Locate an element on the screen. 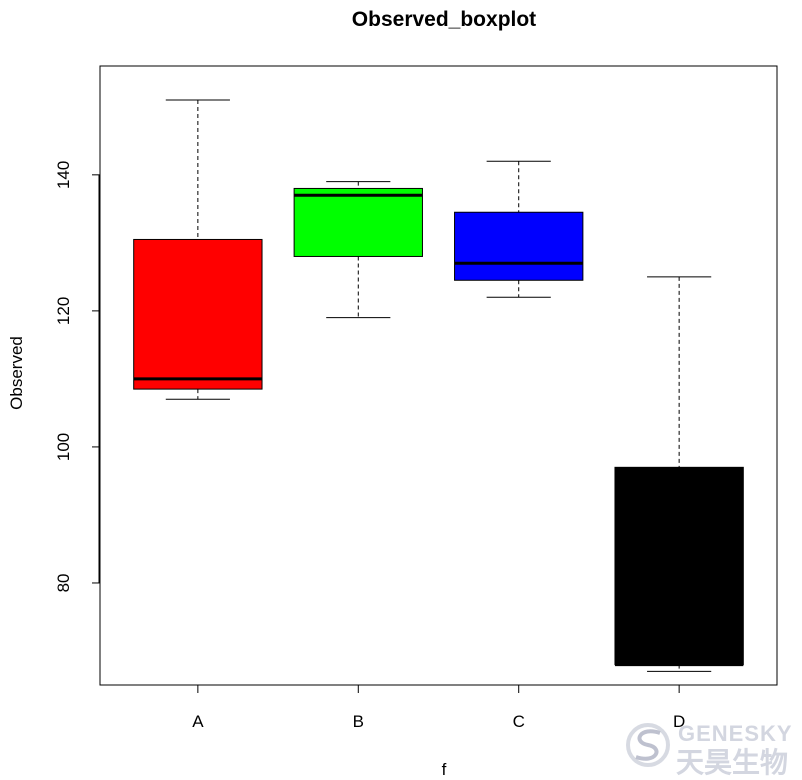 The height and width of the screenshot is (780, 802). y-tick-label: 80 is located at coordinates (63, 583).